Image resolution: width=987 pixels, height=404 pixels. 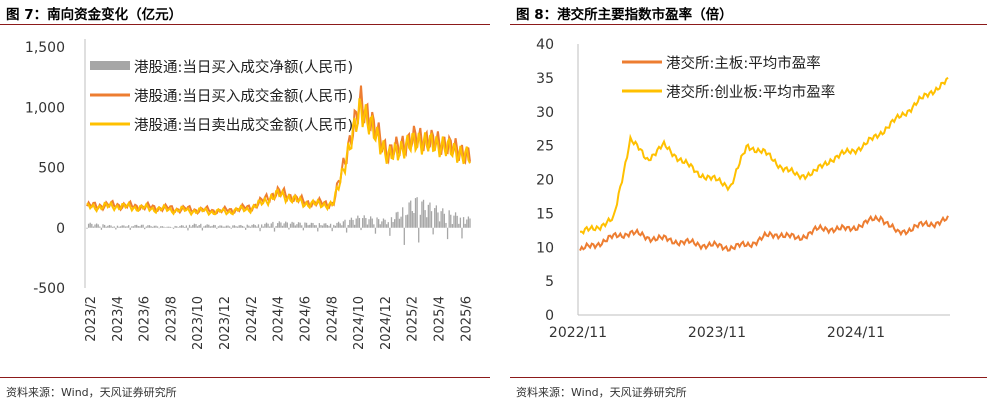 What do you see at coordinates (439, 319) in the screenshot?
I see `x-tick-label: 2025/4` at bounding box center [439, 319].